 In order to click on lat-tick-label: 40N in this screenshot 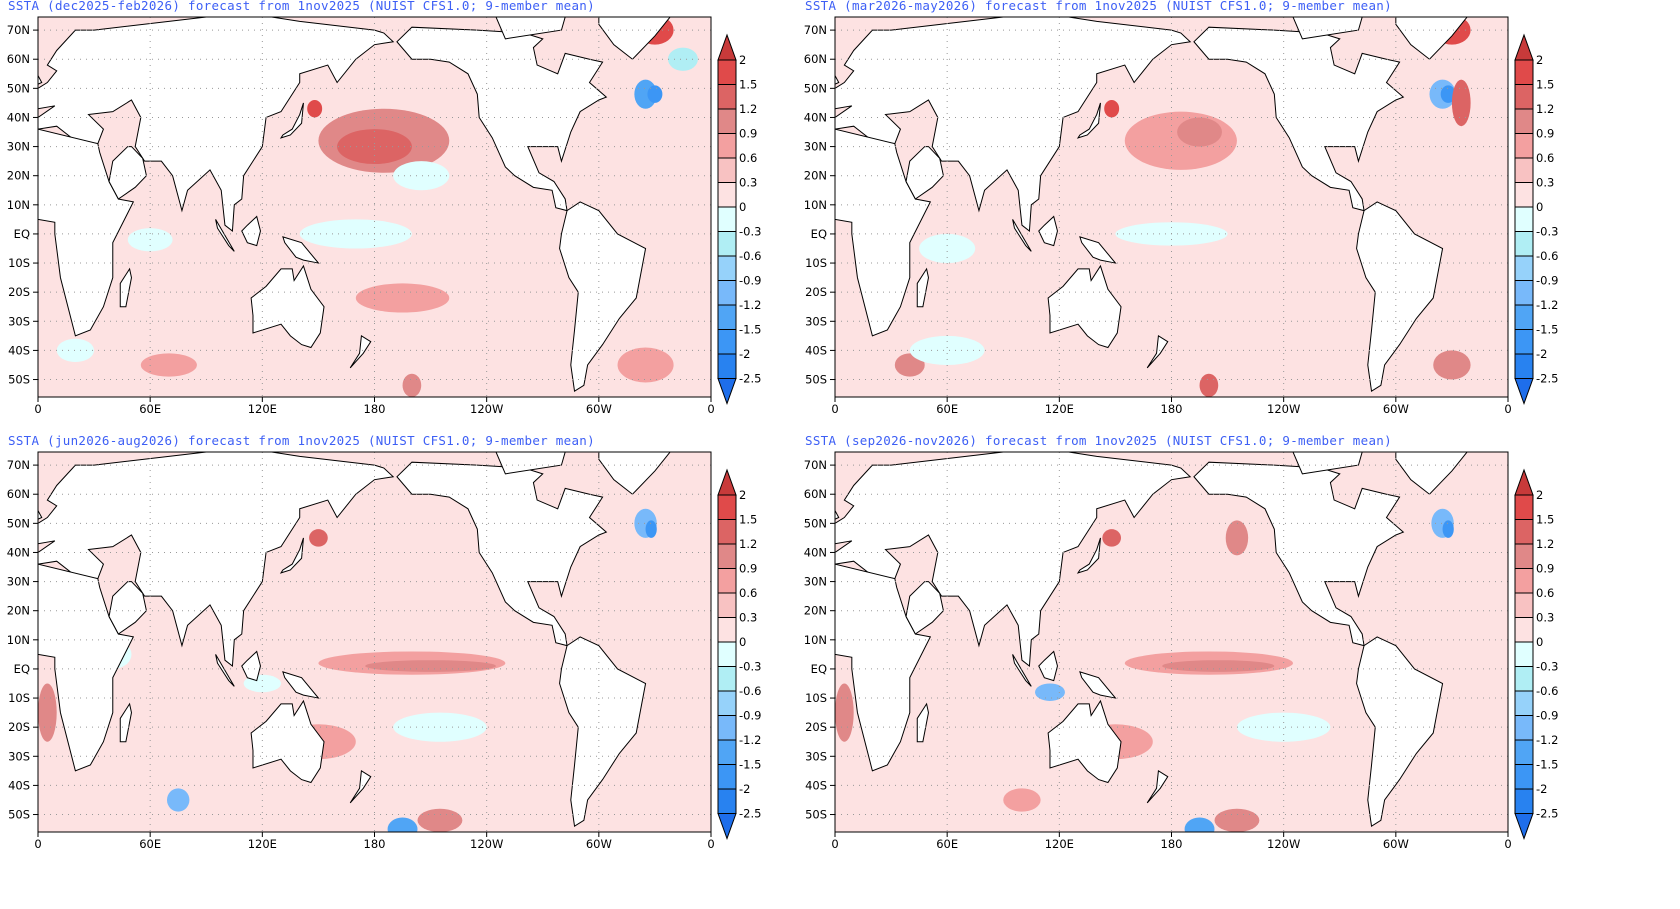, I will do `click(18, 552)`.